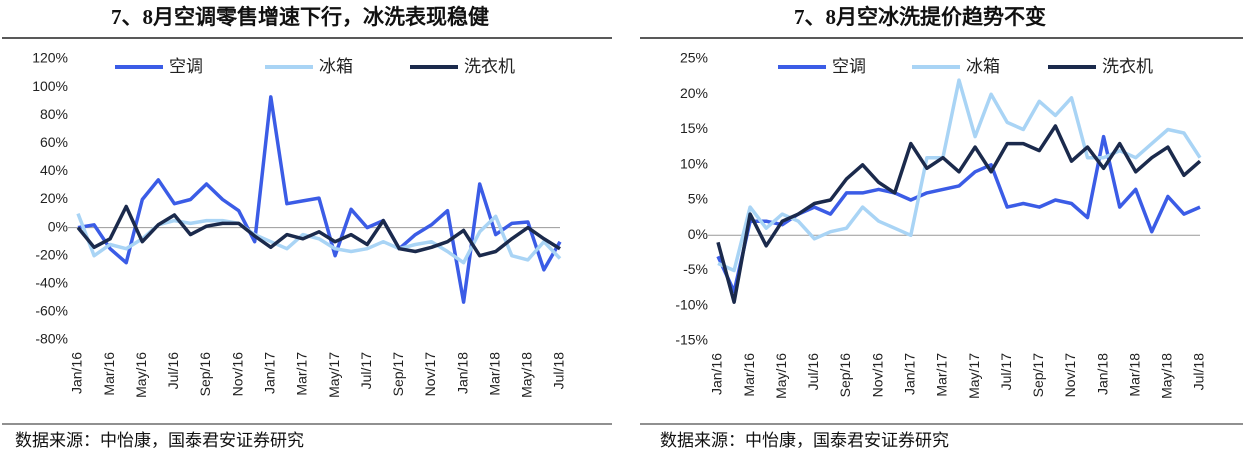  Describe the element at coordinates (54, 114) in the screenshot. I see `y-tick-label: 80%` at that location.